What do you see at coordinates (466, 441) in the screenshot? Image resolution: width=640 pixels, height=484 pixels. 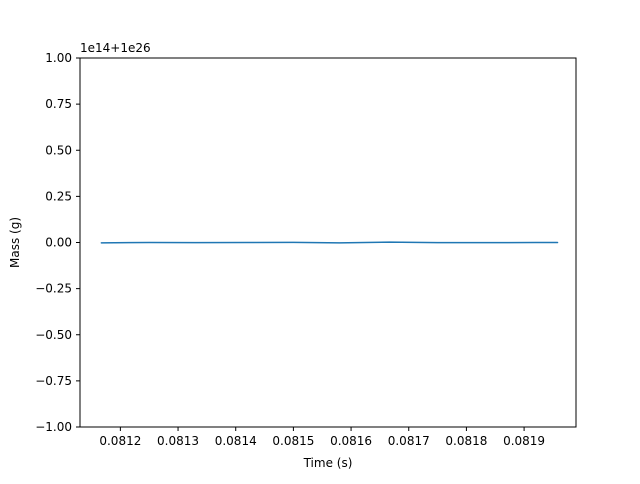 I see `x-tick-label: 0.0818` at bounding box center [466, 441].